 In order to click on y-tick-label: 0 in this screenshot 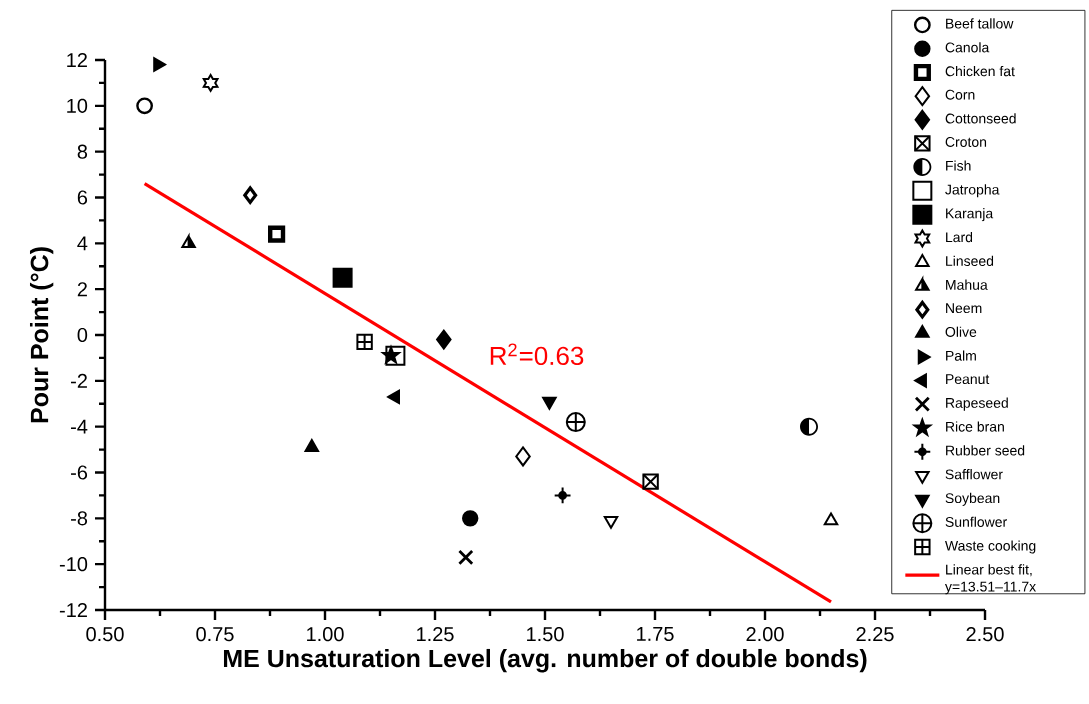, I will do `click(82, 335)`.